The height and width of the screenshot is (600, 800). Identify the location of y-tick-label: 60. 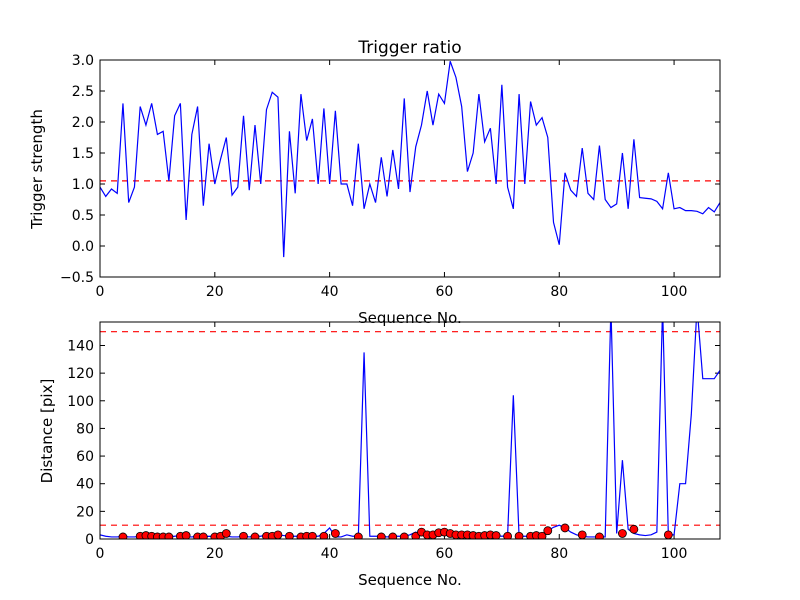
(85, 457).